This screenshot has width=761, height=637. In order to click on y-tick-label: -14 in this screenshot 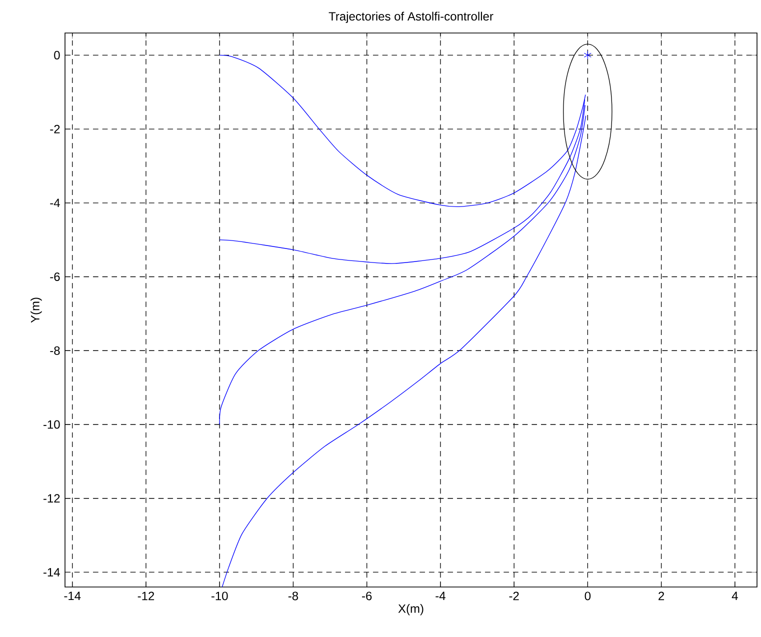, I will do `click(51, 572)`.